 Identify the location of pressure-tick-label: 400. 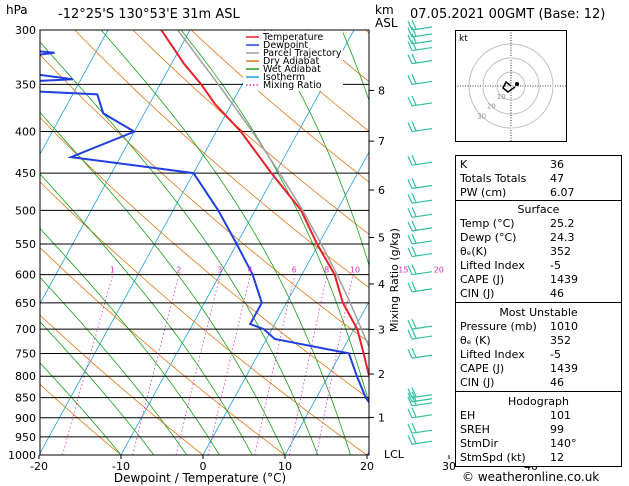
(25, 132).